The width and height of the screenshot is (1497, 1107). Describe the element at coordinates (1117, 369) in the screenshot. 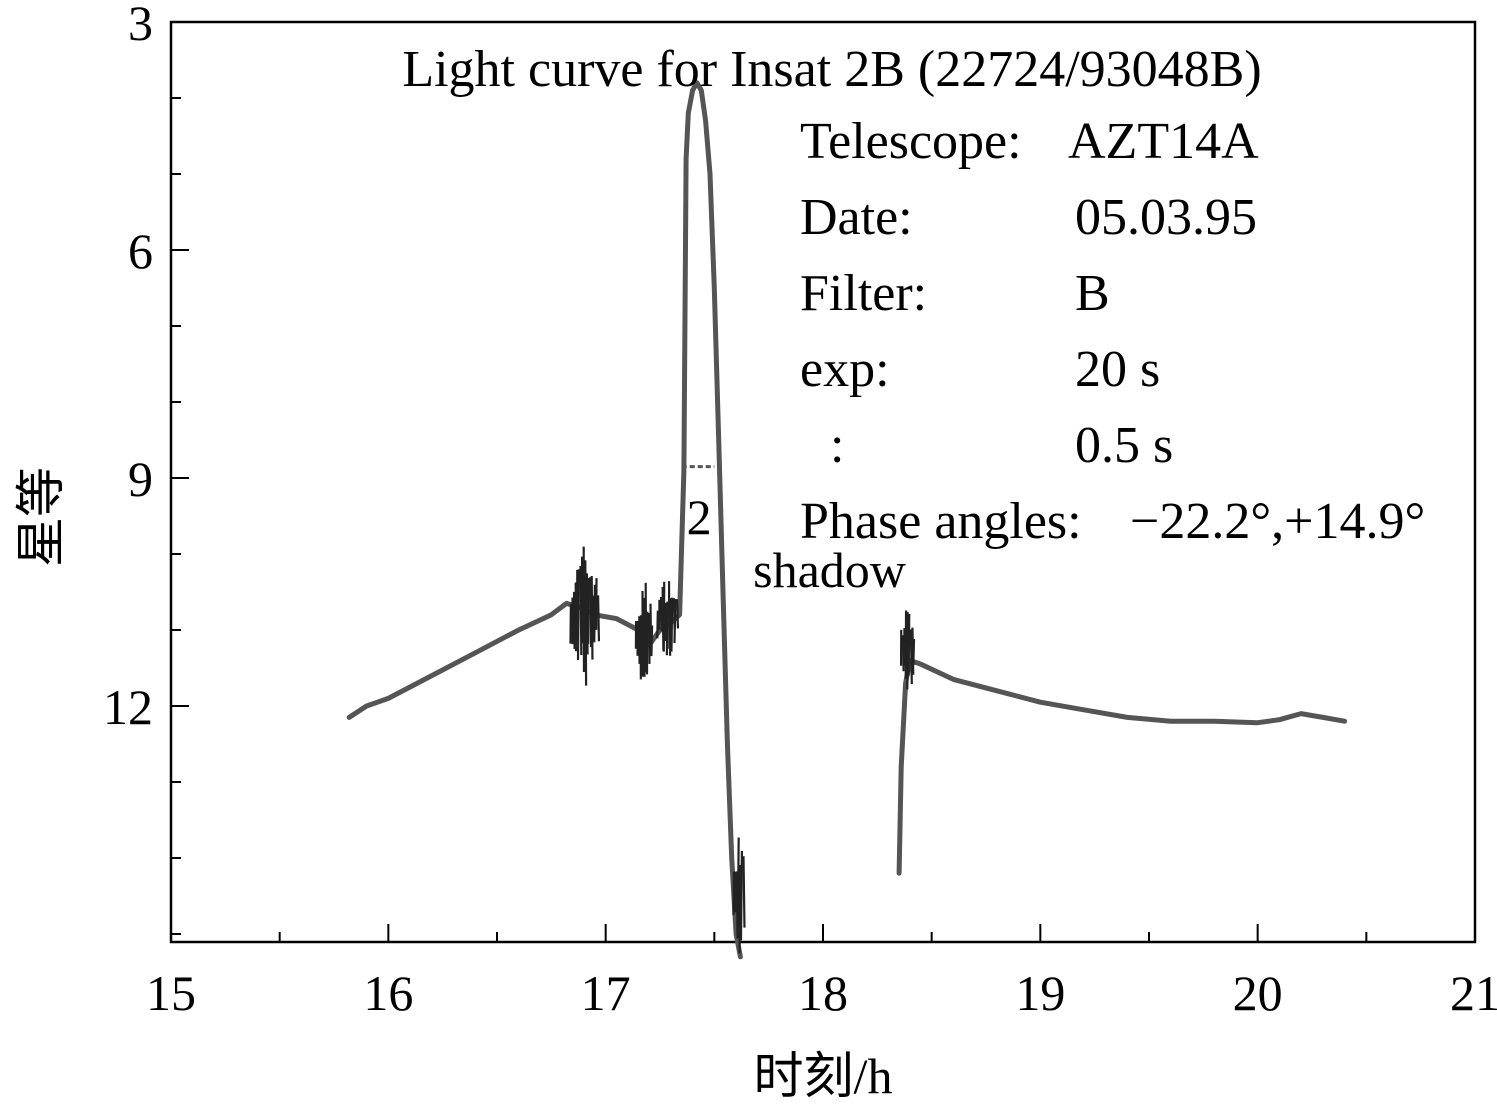

I see `info-value: 20 s` at that location.